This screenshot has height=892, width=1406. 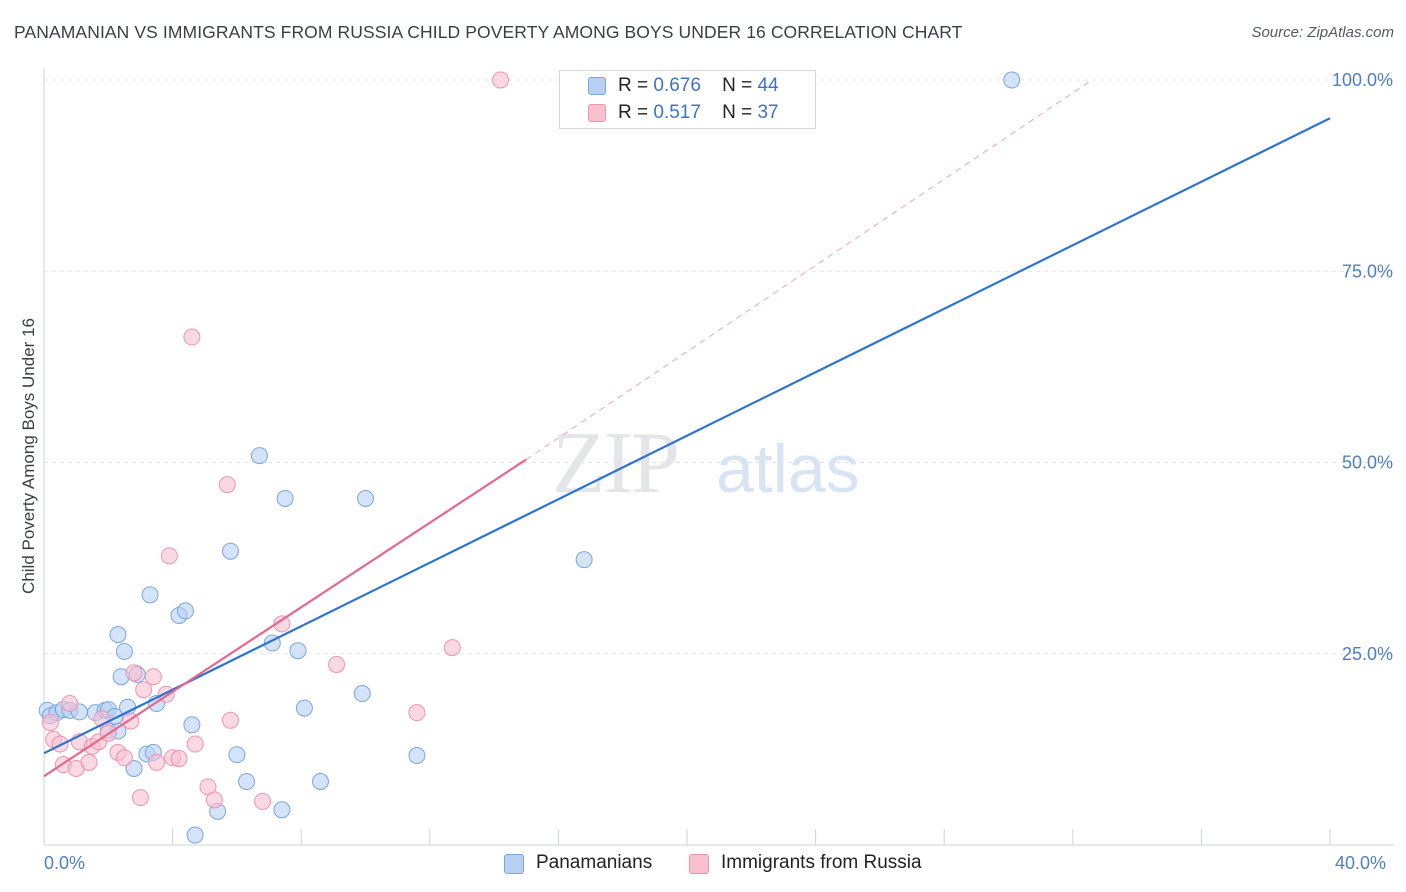 I want to click on watermark-atlas: atlas, so click(x=788, y=469).